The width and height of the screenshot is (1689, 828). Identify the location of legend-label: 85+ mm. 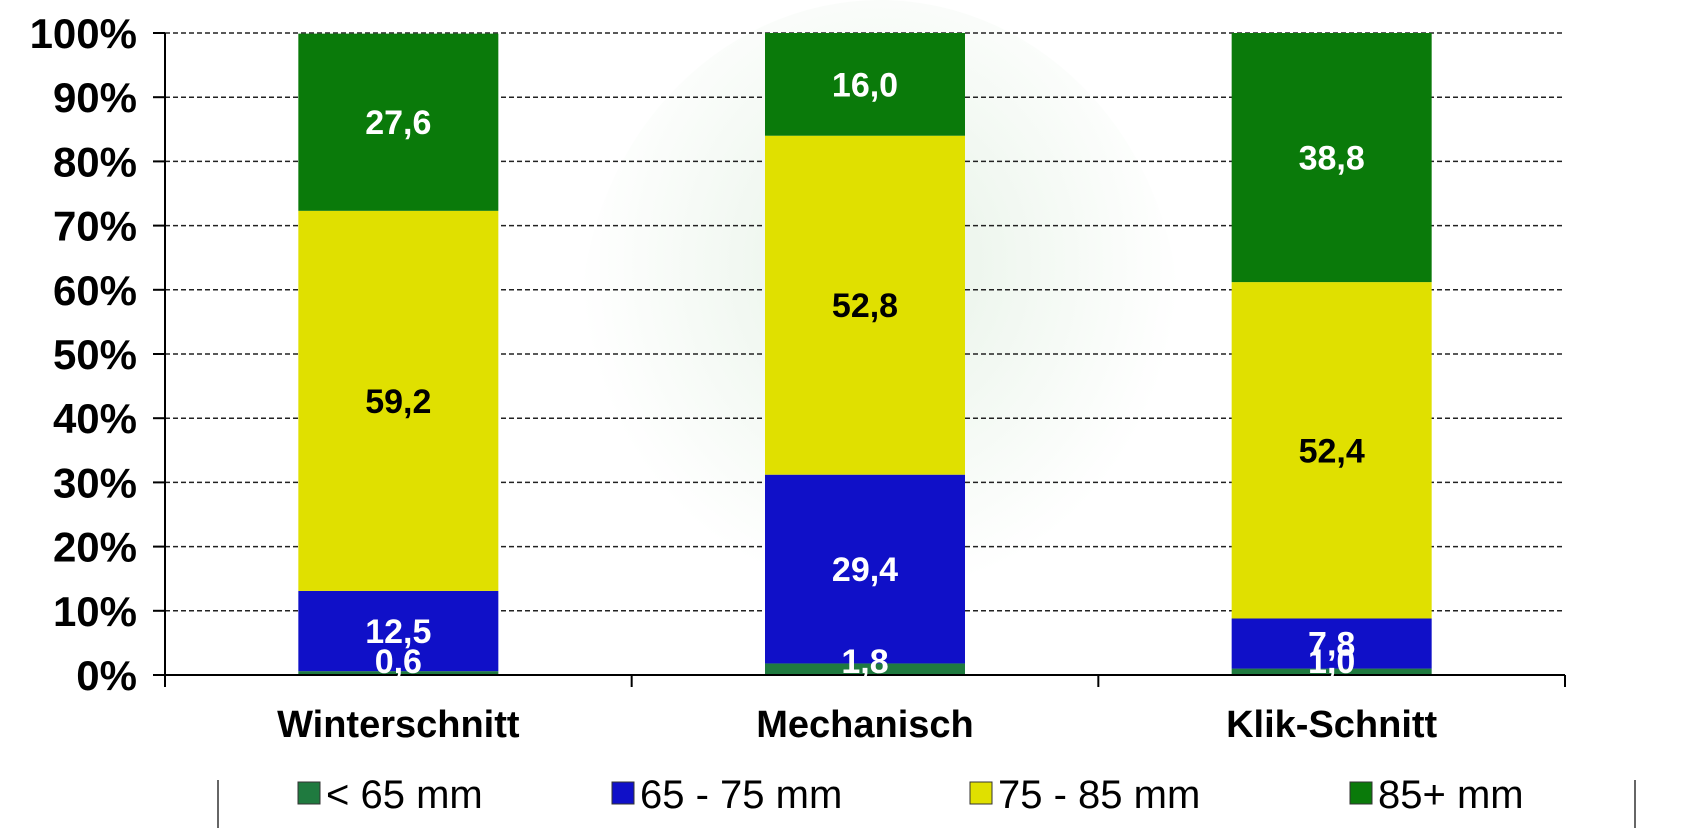
(1451, 795).